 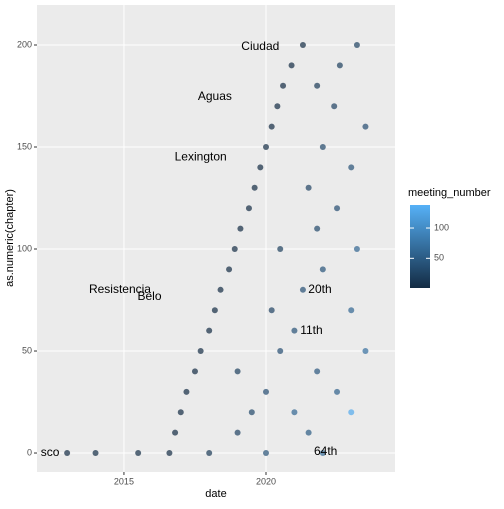 What do you see at coordinates (266, 481) in the screenshot?
I see `x-tick-label: 2020` at bounding box center [266, 481].